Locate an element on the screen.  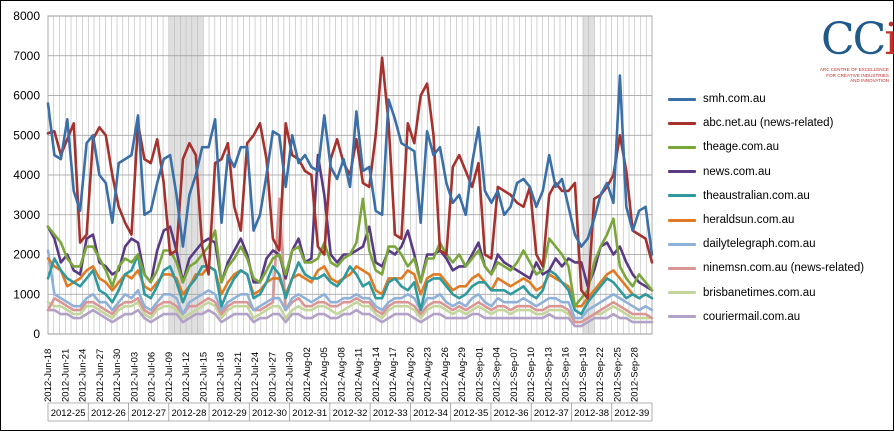
week-label: 2012-31 is located at coordinates (309, 413).